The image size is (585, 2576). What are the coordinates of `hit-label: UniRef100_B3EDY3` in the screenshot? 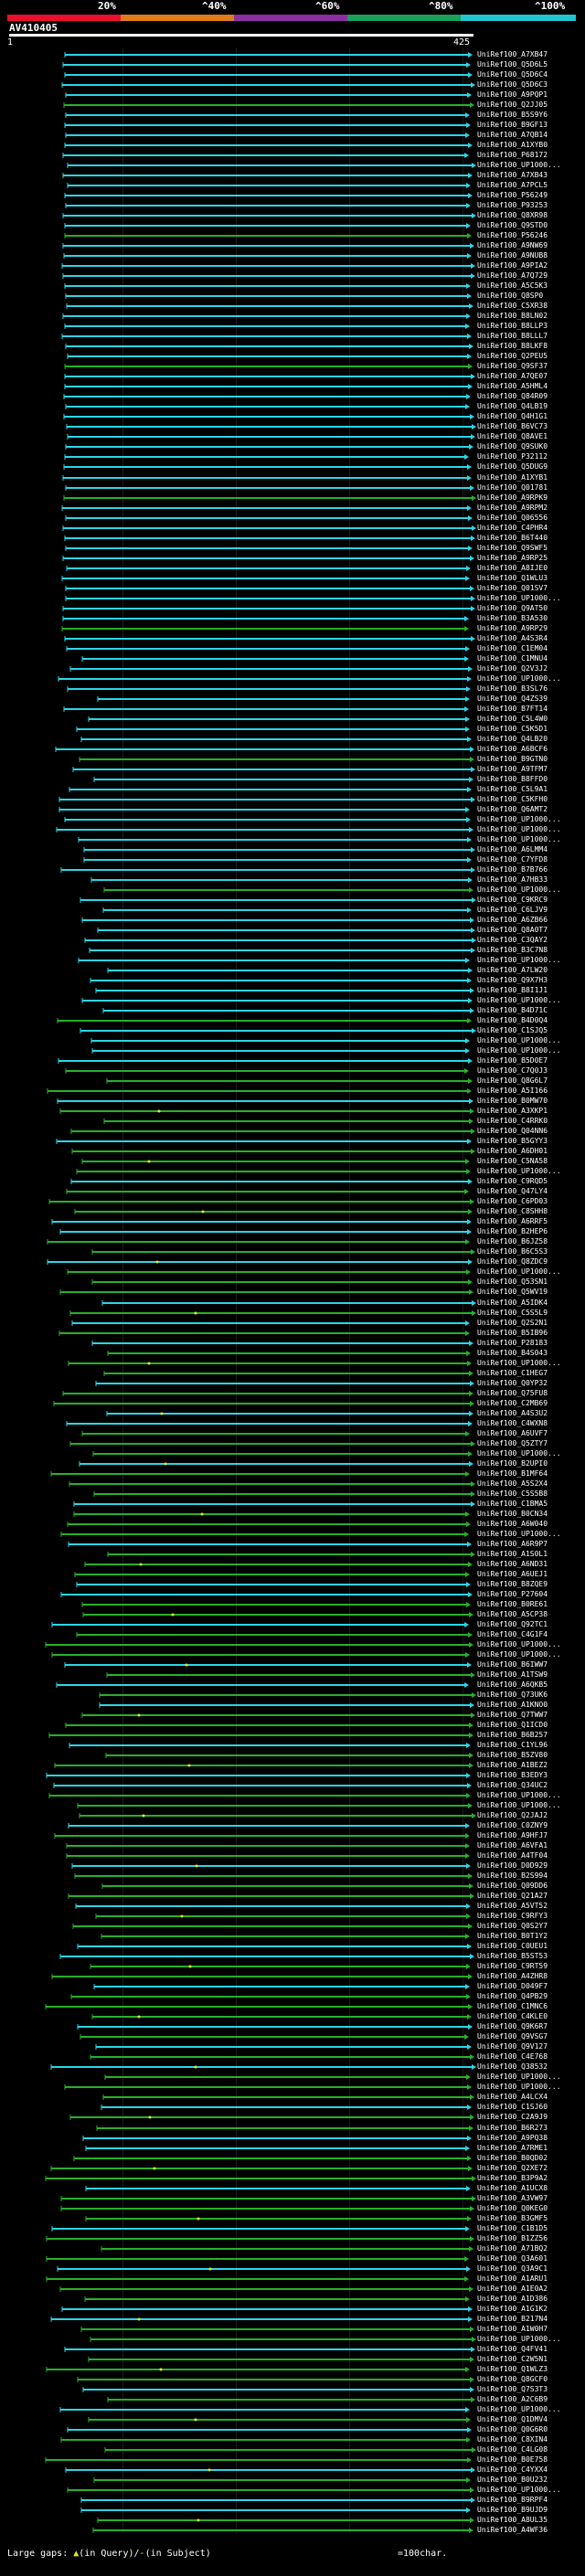 It's located at (512, 1775).